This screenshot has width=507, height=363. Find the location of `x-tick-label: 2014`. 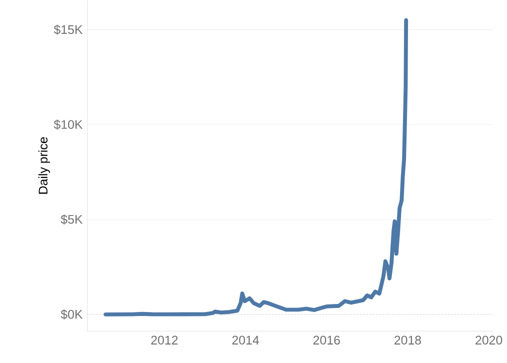

x-tick-label: 2014 is located at coordinates (245, 340).